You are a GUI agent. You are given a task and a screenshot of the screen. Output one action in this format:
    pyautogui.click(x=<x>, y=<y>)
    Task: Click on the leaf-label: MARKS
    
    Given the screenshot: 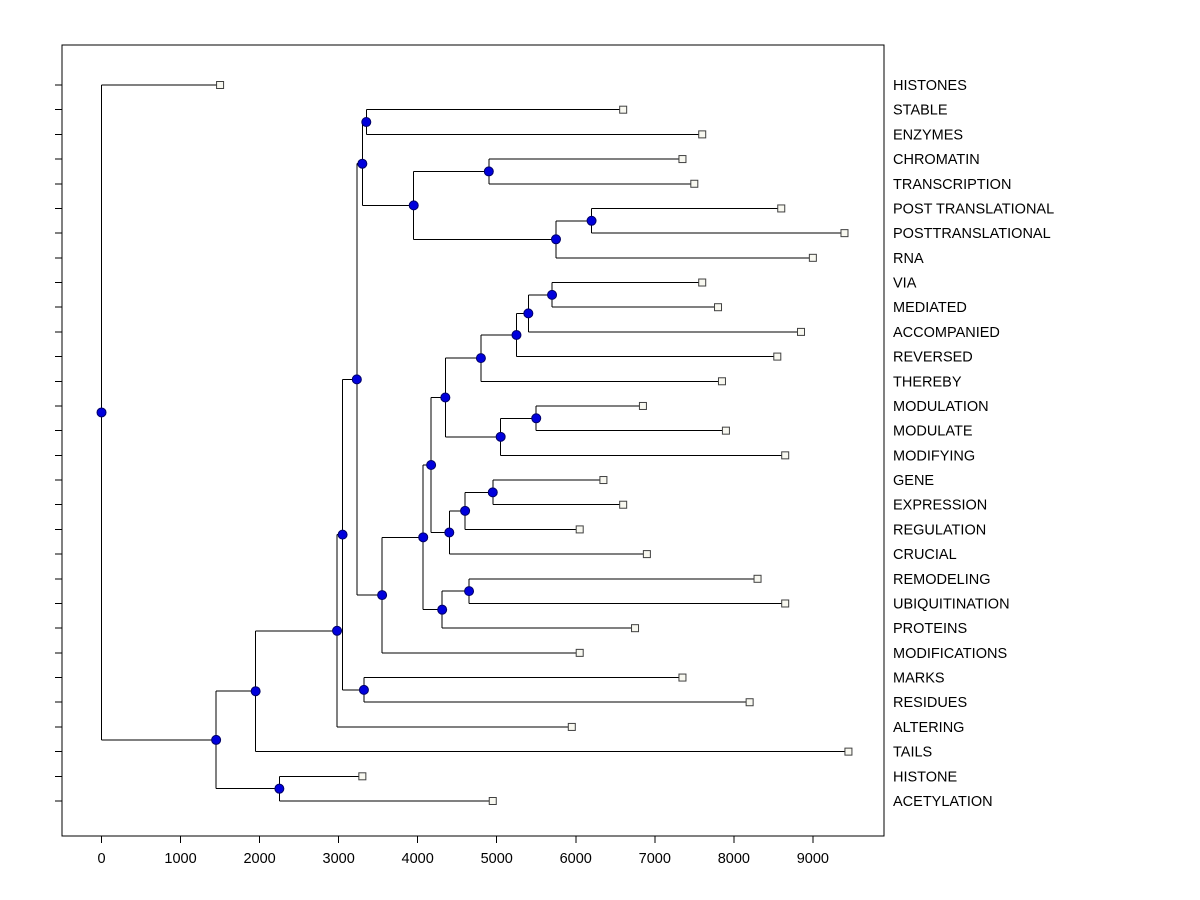 What is the action you would take?
    pyautogui.click(x=919, y=679)
    